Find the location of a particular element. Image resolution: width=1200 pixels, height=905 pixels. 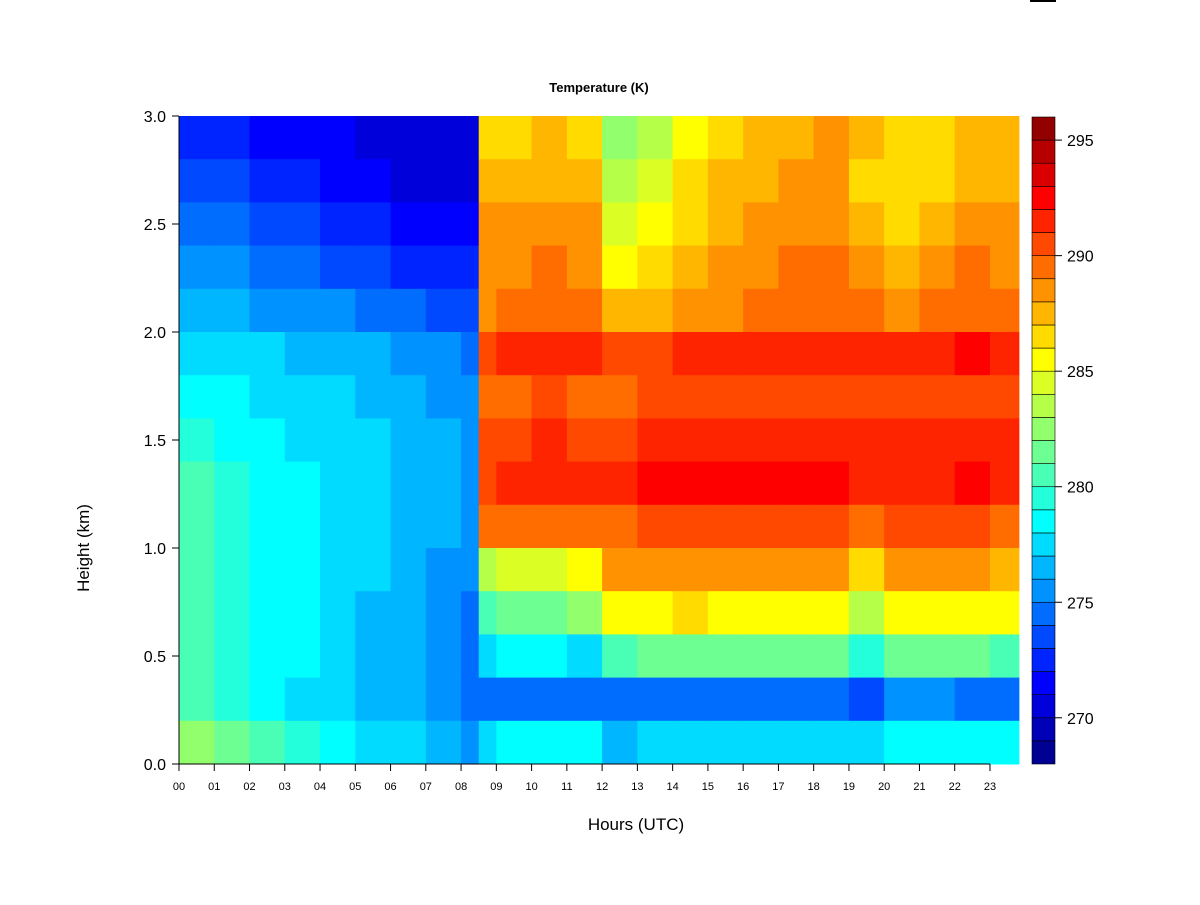

y-axis-label: Height (km) is located at coordinates (83, 548).